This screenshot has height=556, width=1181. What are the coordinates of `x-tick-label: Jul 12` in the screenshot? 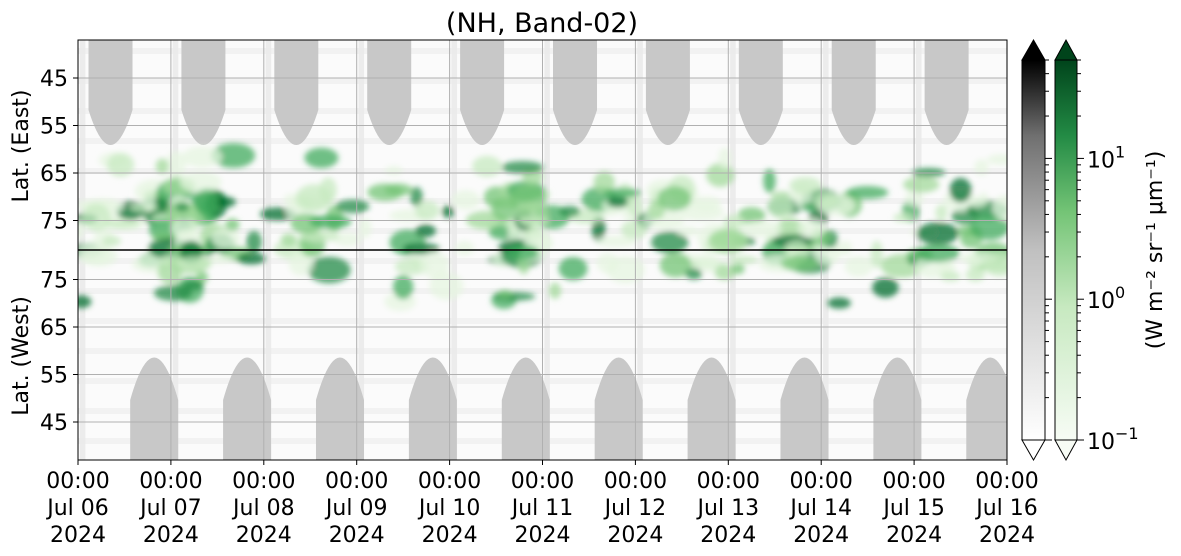 It's located at (635, 508).